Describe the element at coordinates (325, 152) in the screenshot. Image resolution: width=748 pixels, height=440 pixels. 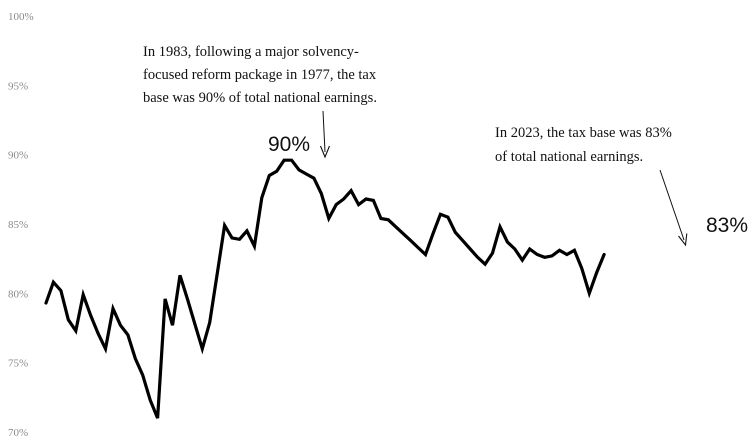
I see `annotation-1983-arrow-head` at that location.